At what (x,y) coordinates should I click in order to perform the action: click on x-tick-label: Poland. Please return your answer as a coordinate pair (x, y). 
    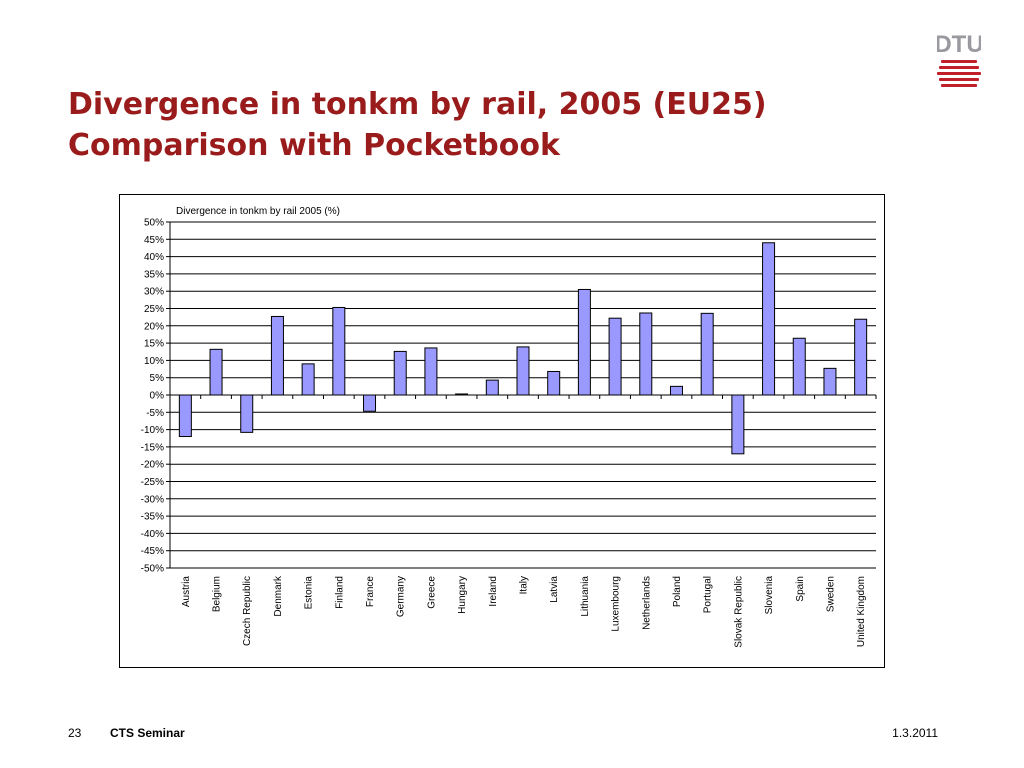
    Looking at the image, I should click on (677, 591).